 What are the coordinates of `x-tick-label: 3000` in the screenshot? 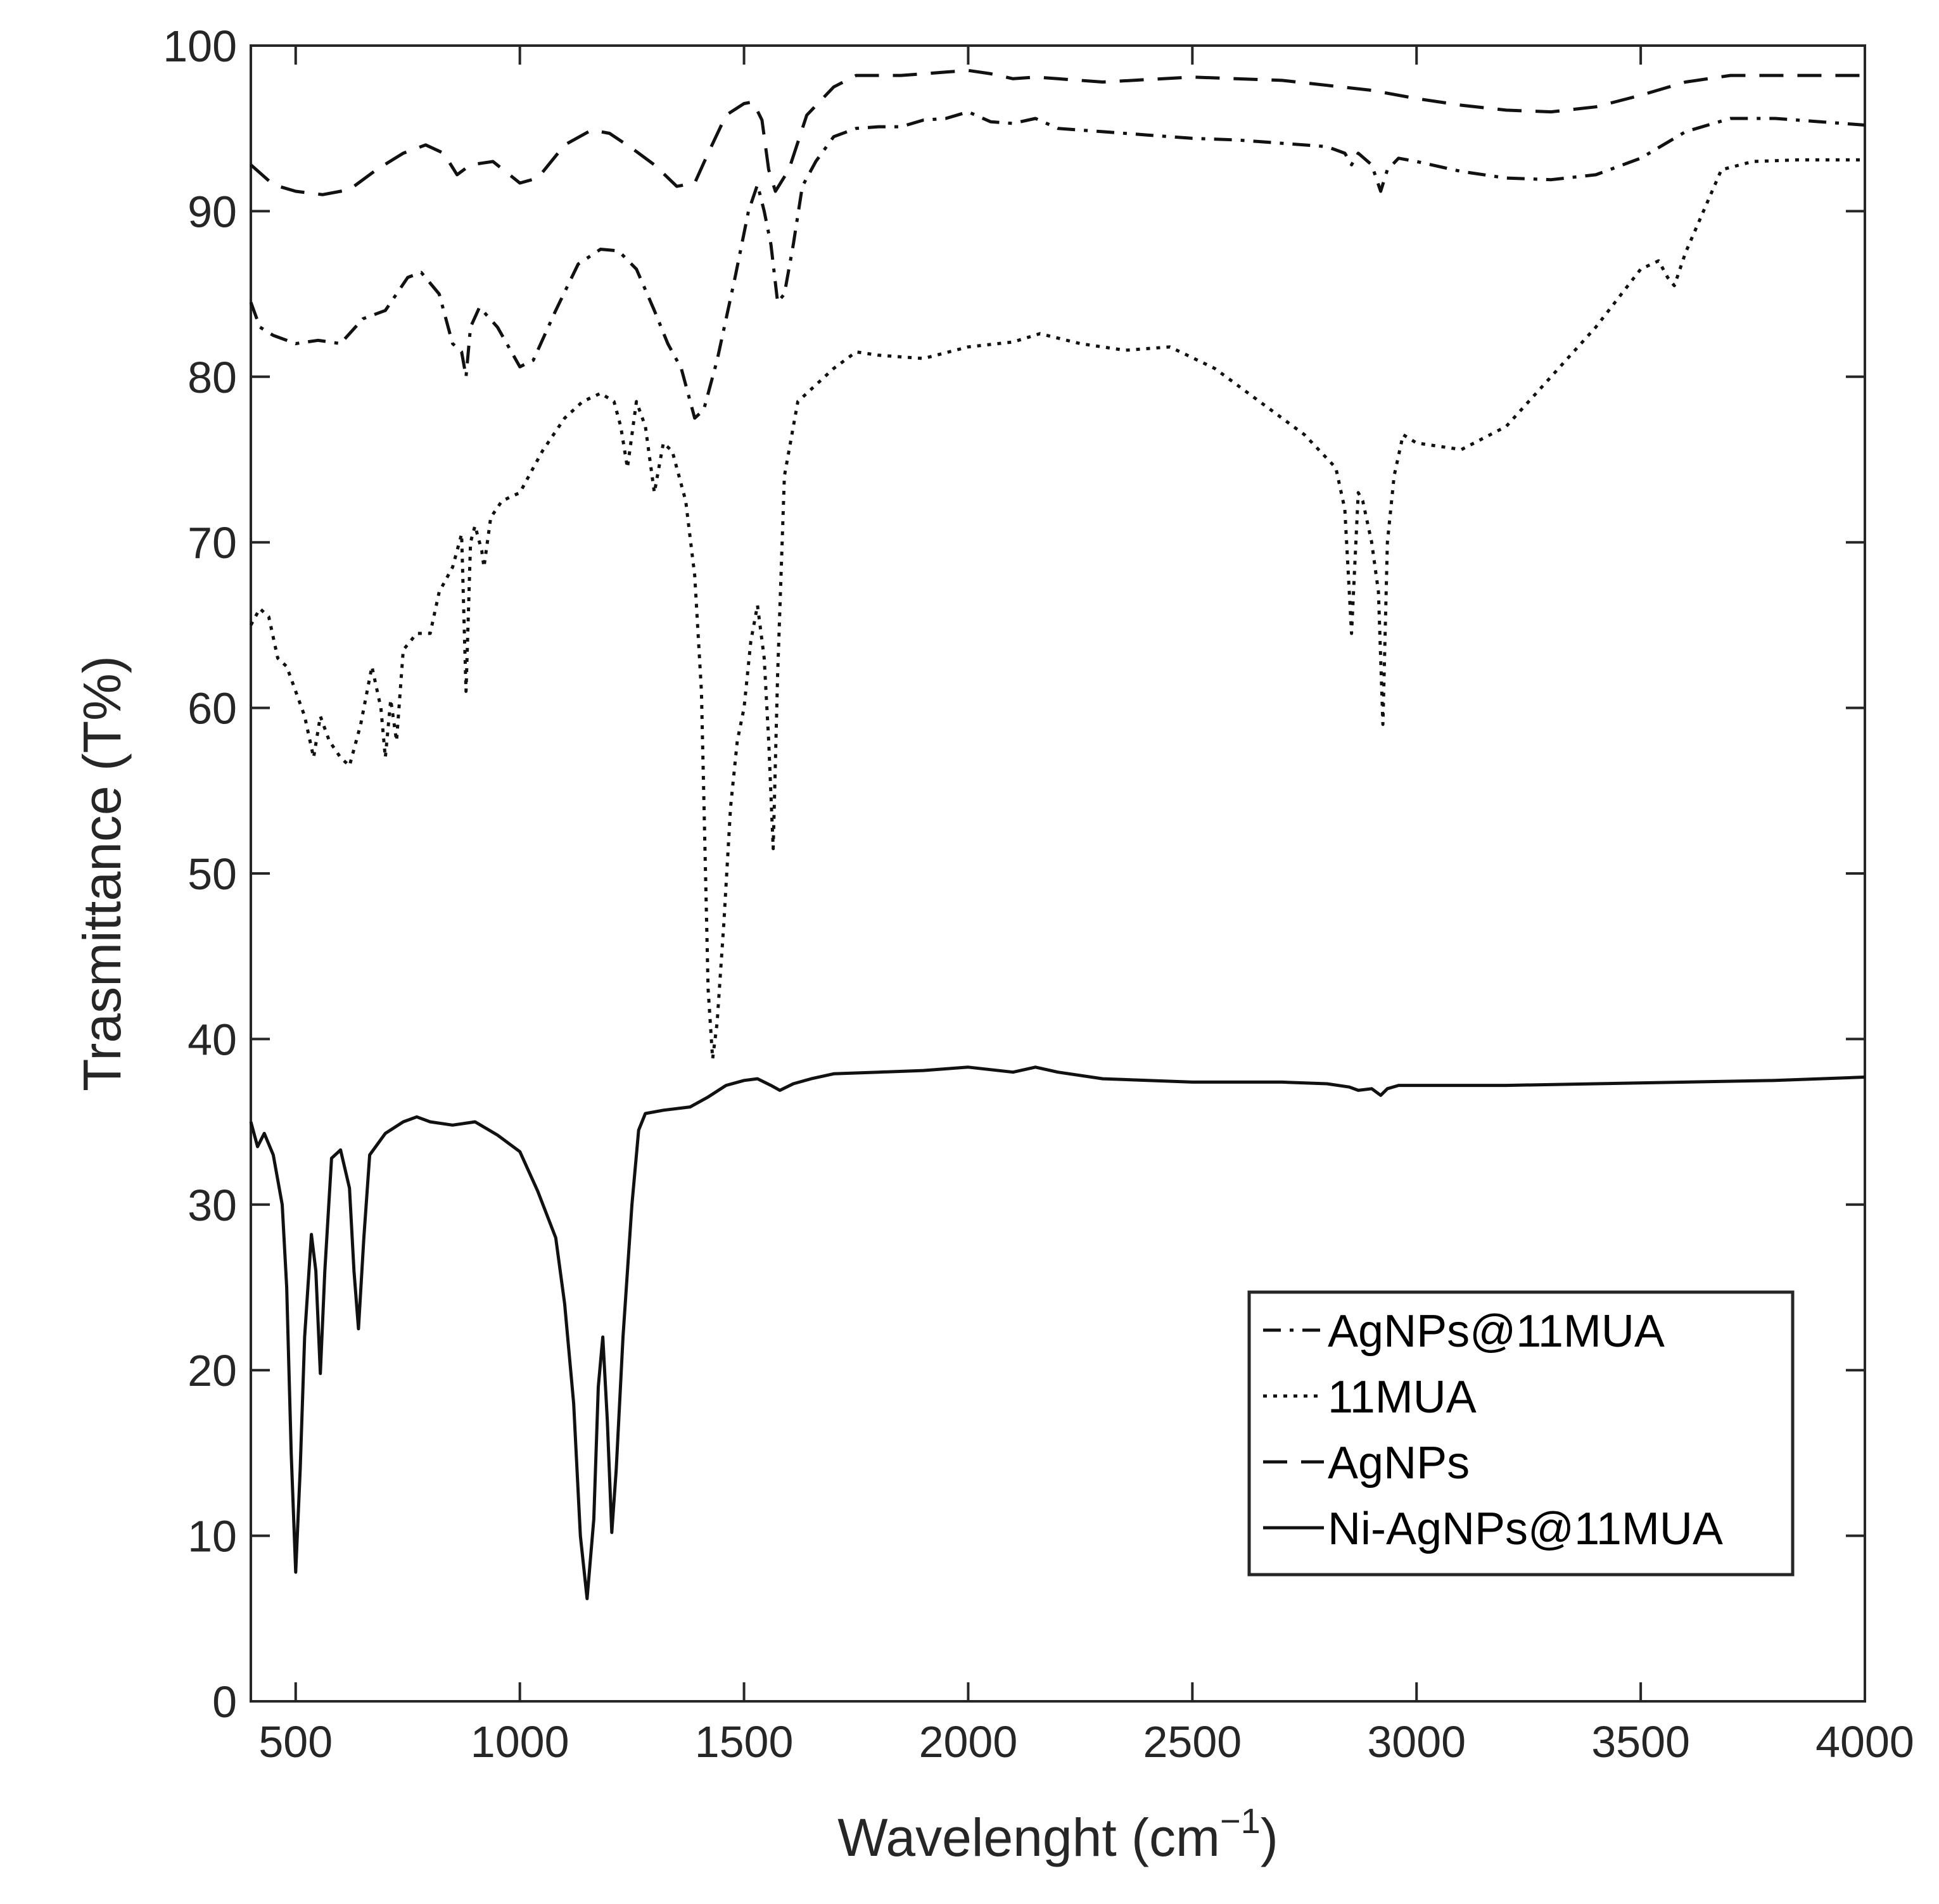 It's located at (1417, 1742).